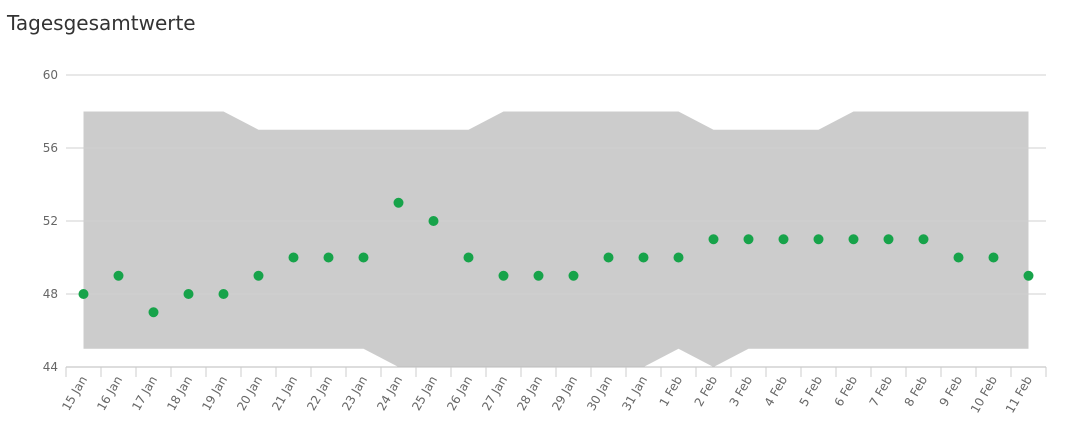 Image resolution: width=1079 pixels, height=424 pixels. Describe the element at coordinates (389, 394) in the screenshot. I see `x-tick-label: 24 Jan` at that location.